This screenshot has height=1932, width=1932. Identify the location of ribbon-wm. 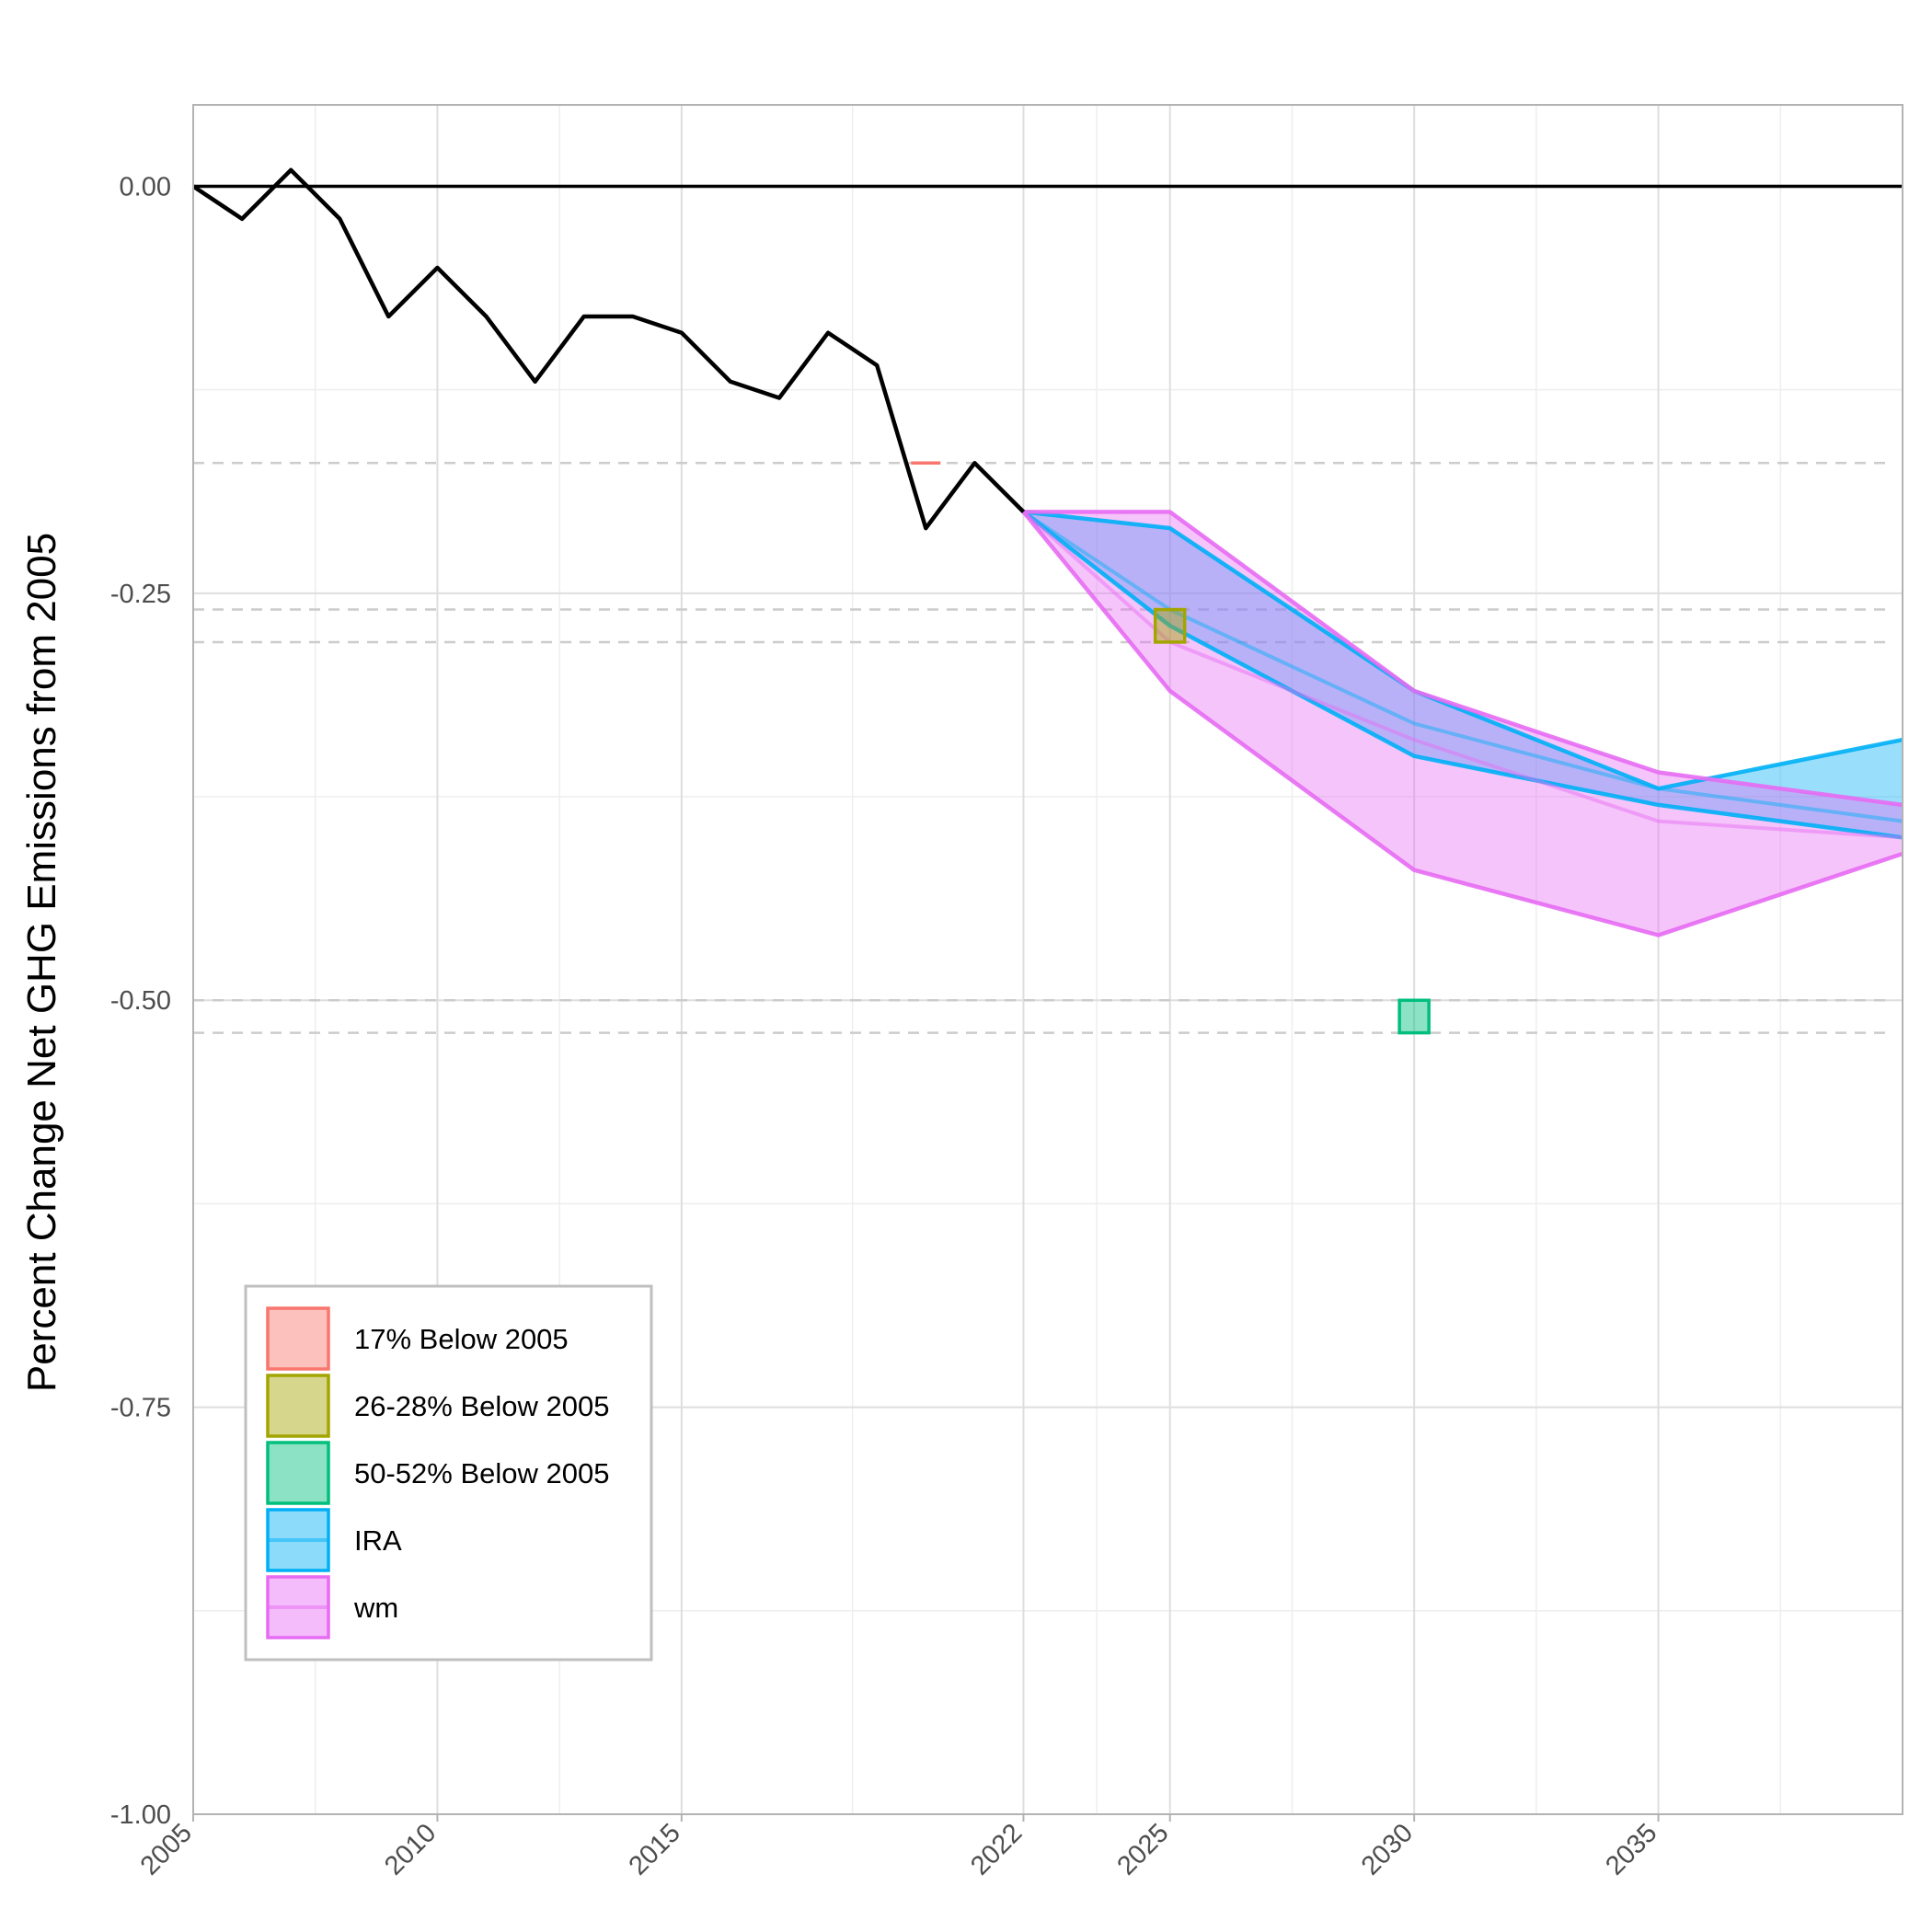
(1463, 724).